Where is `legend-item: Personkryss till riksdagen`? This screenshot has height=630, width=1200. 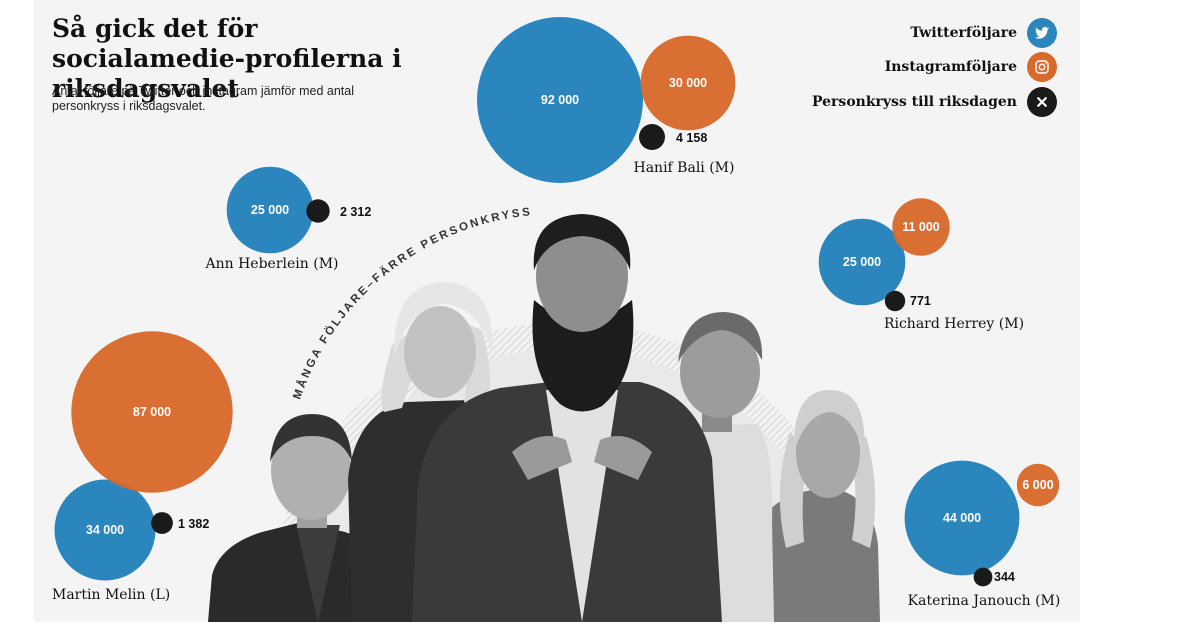 legend-item: Personkryss till riksdagen is located at coordinates (934, 102).